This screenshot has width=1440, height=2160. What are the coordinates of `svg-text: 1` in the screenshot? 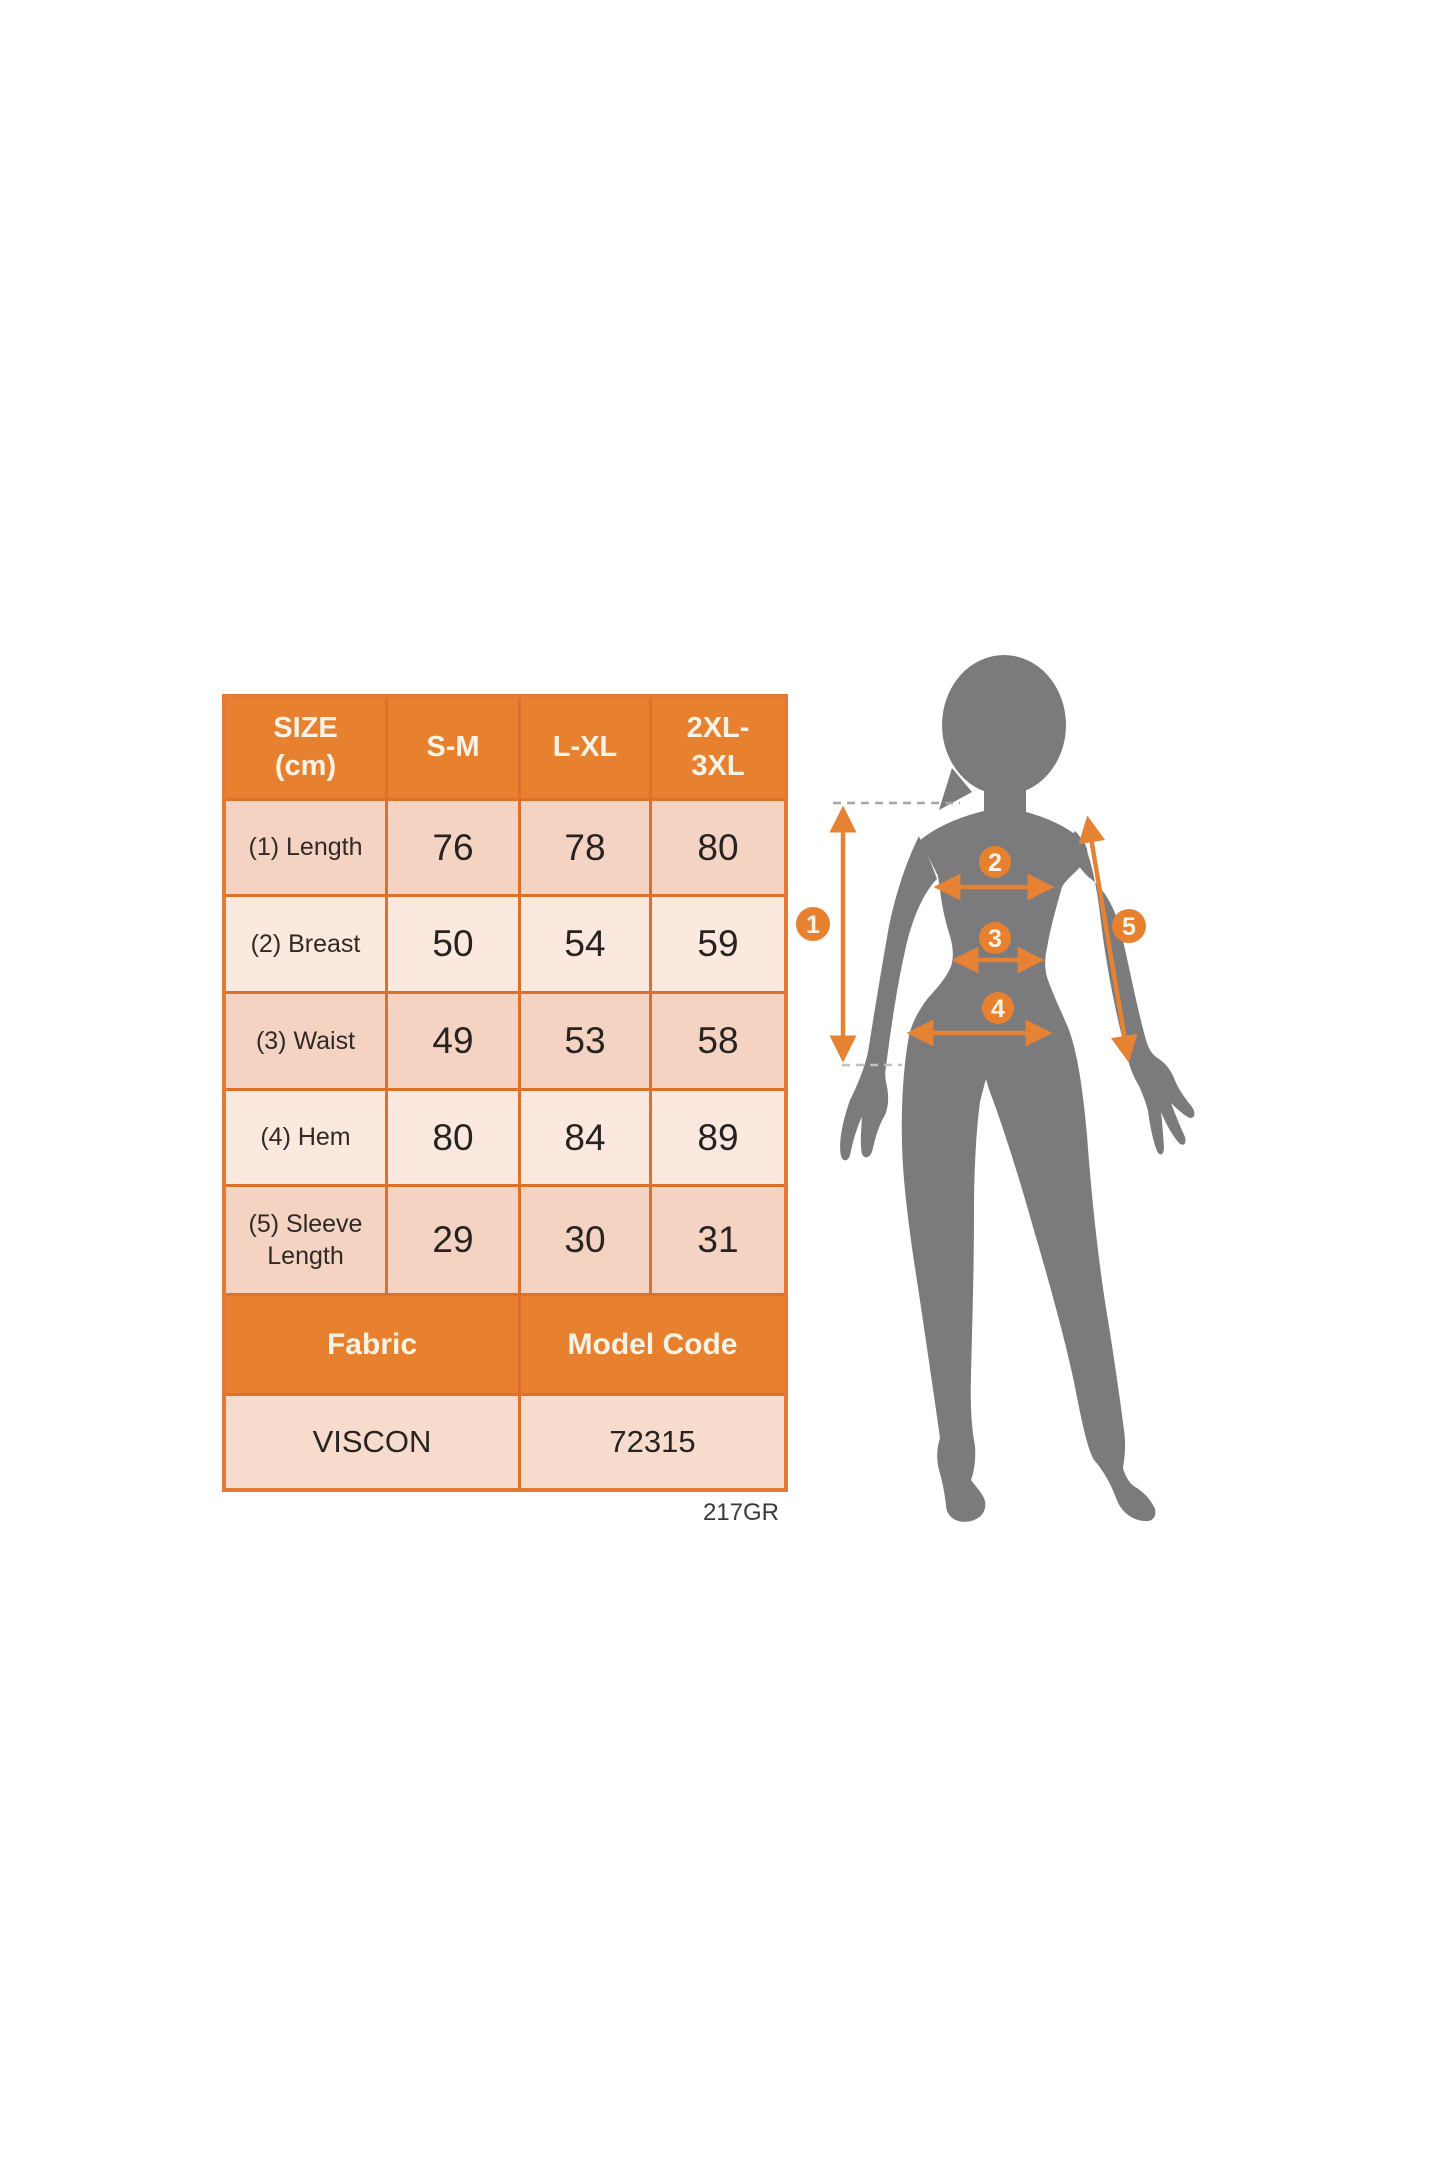 It's located at (813, 925).